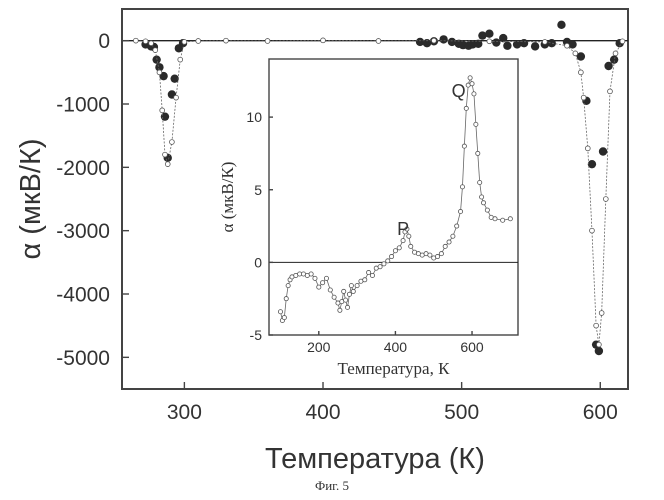 This screenshot has width=664, height=500. I want to click on main-y-tick-label: 0, so click(104, 41).